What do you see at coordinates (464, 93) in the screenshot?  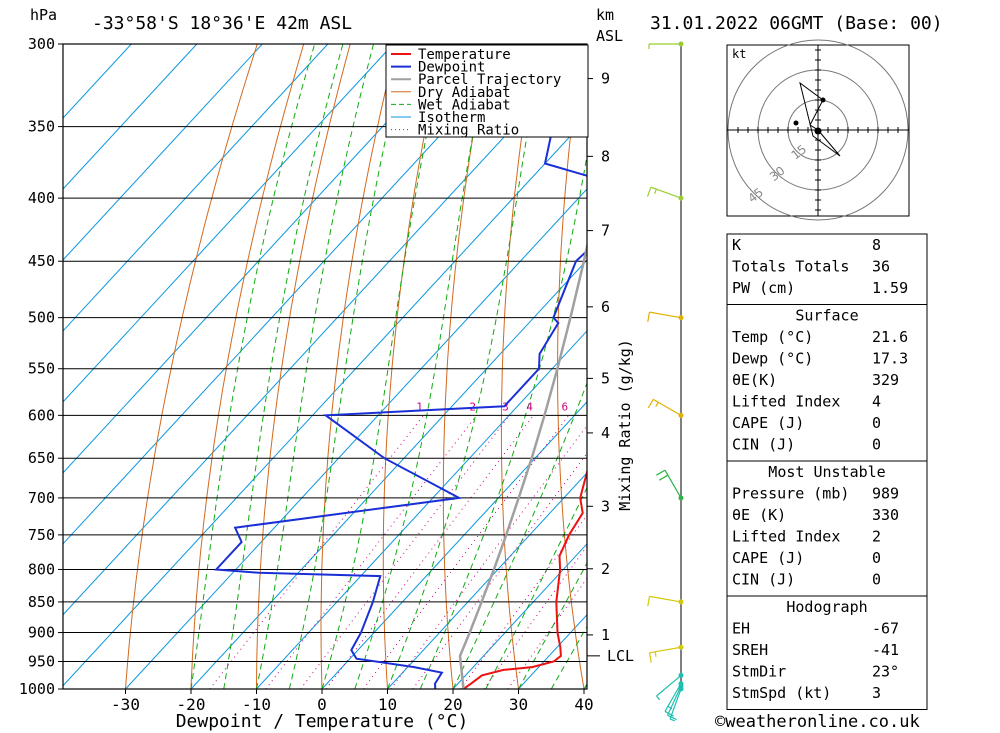 I see `legend-label-dry-adiabat: Dry Adiabat` at bounding box center [464, 93].